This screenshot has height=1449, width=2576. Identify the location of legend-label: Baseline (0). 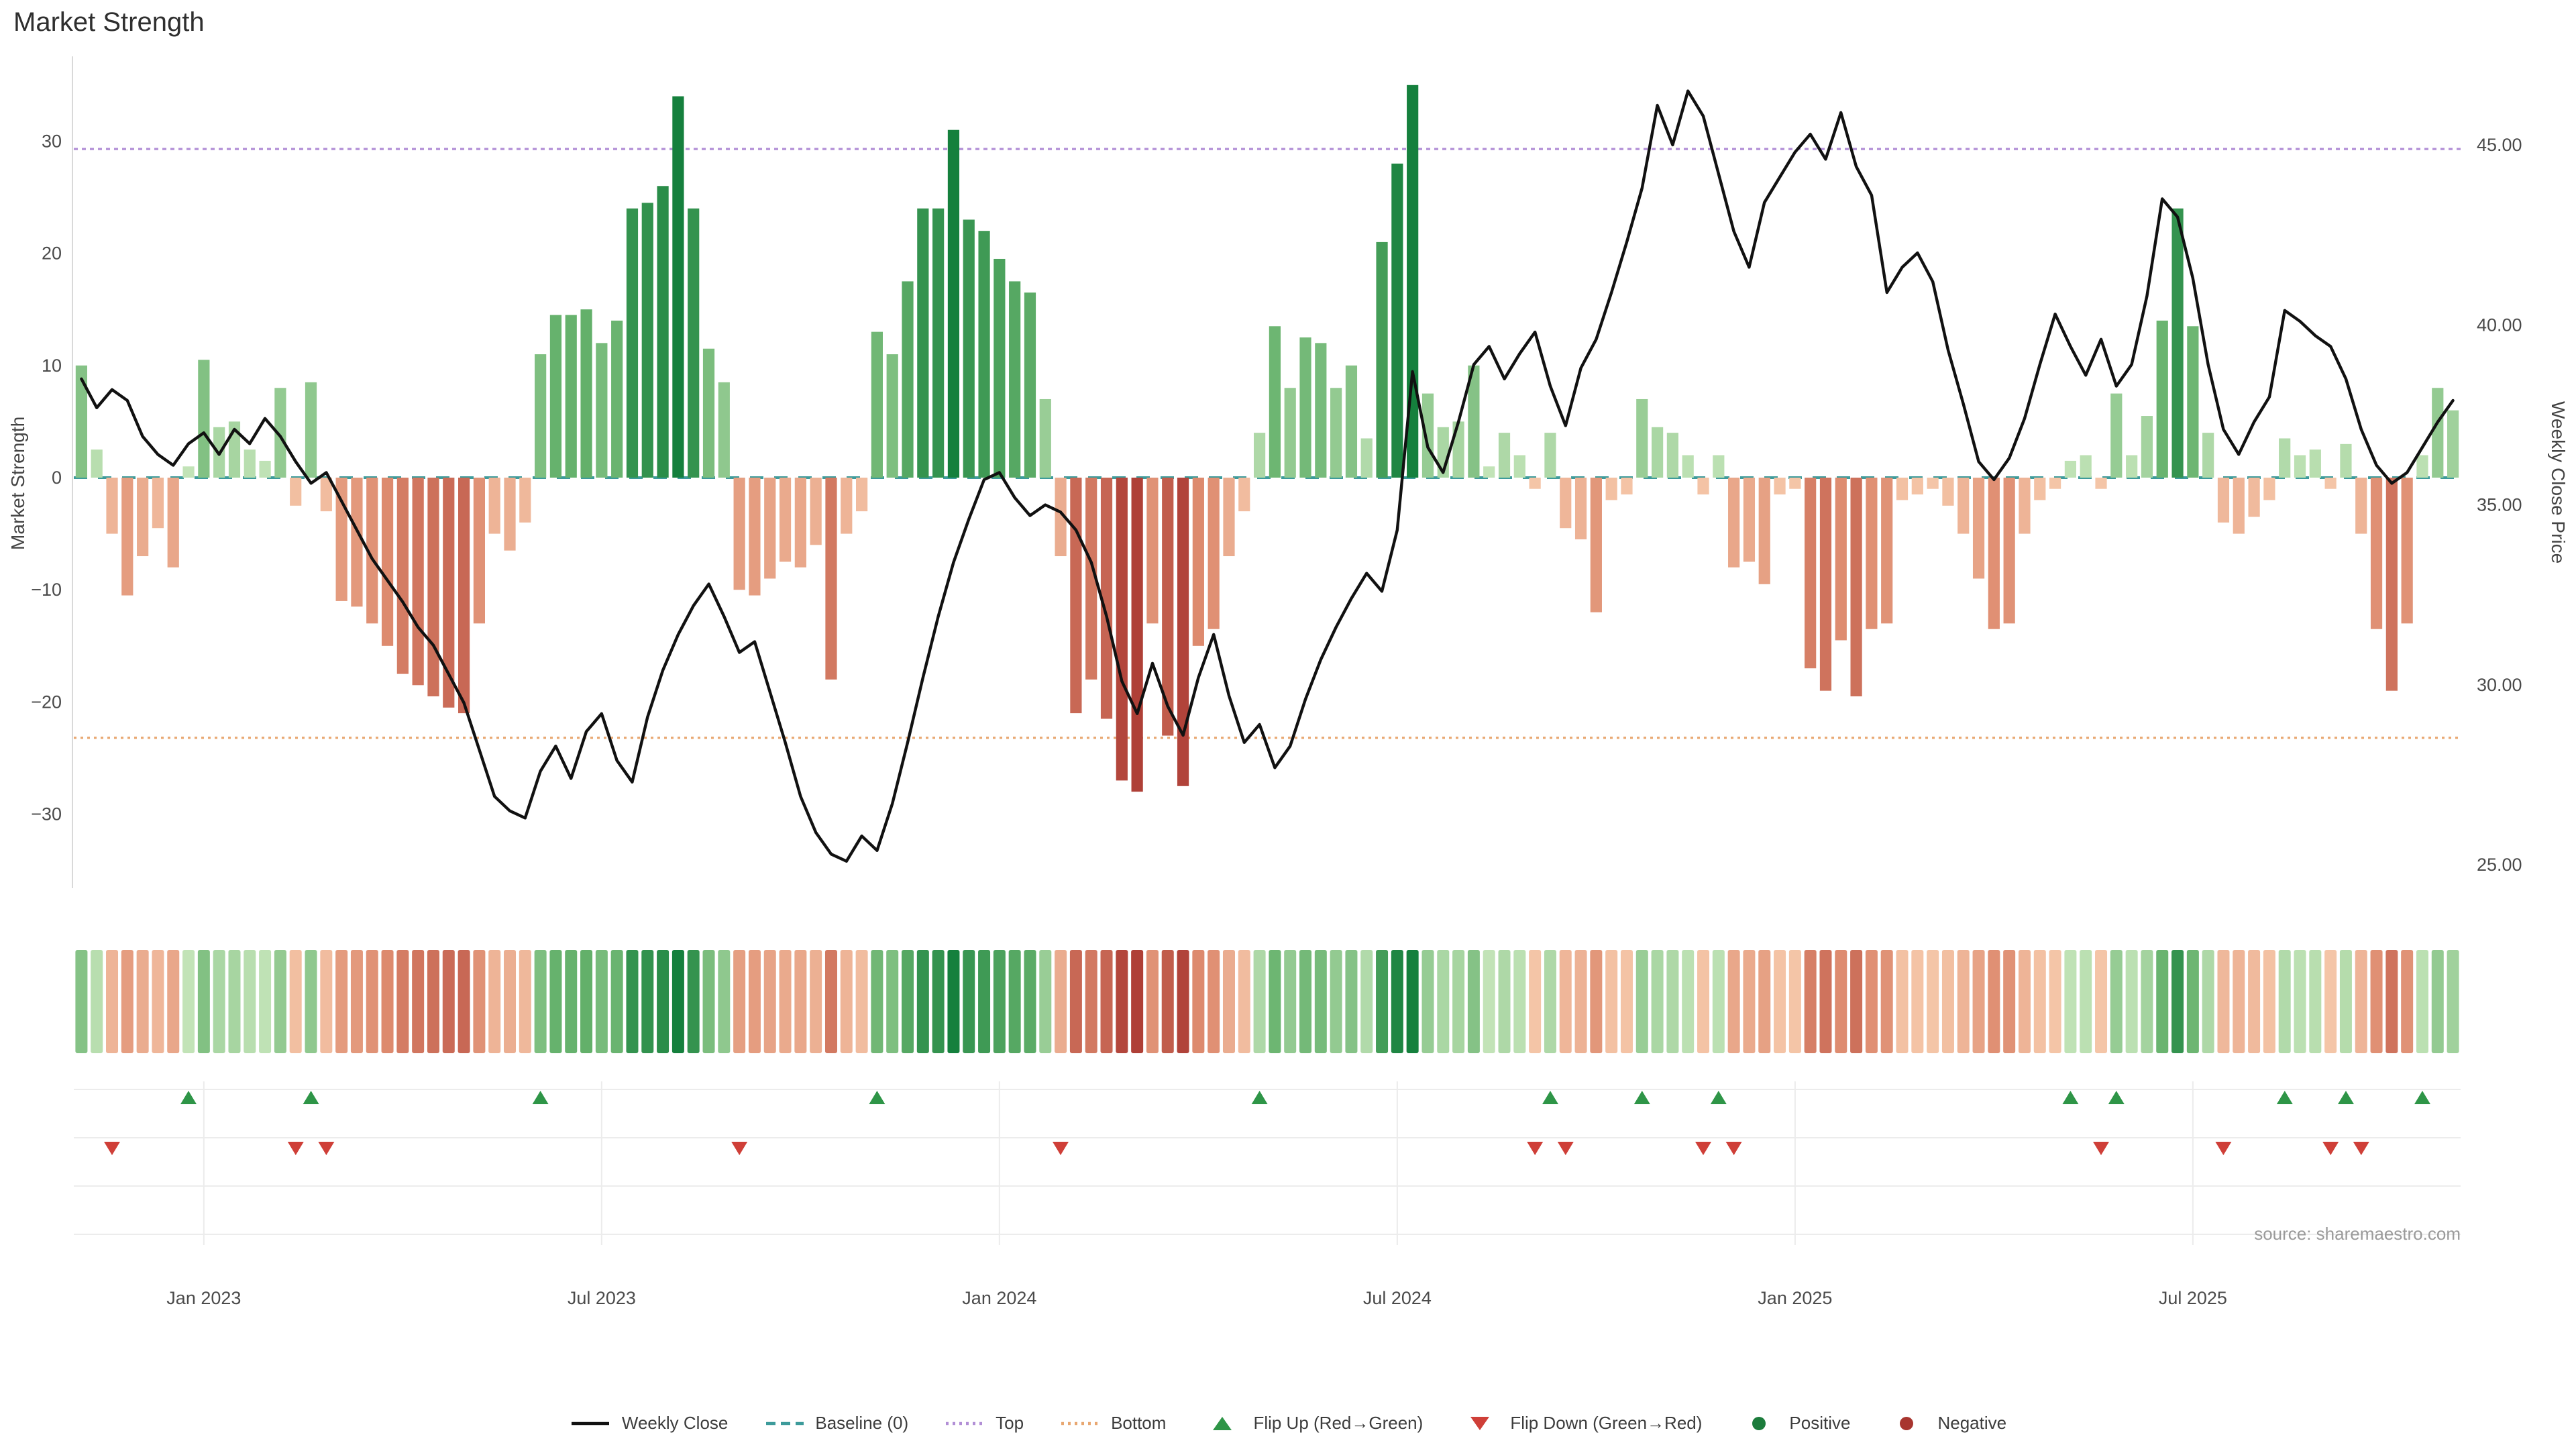
(862, 1423).